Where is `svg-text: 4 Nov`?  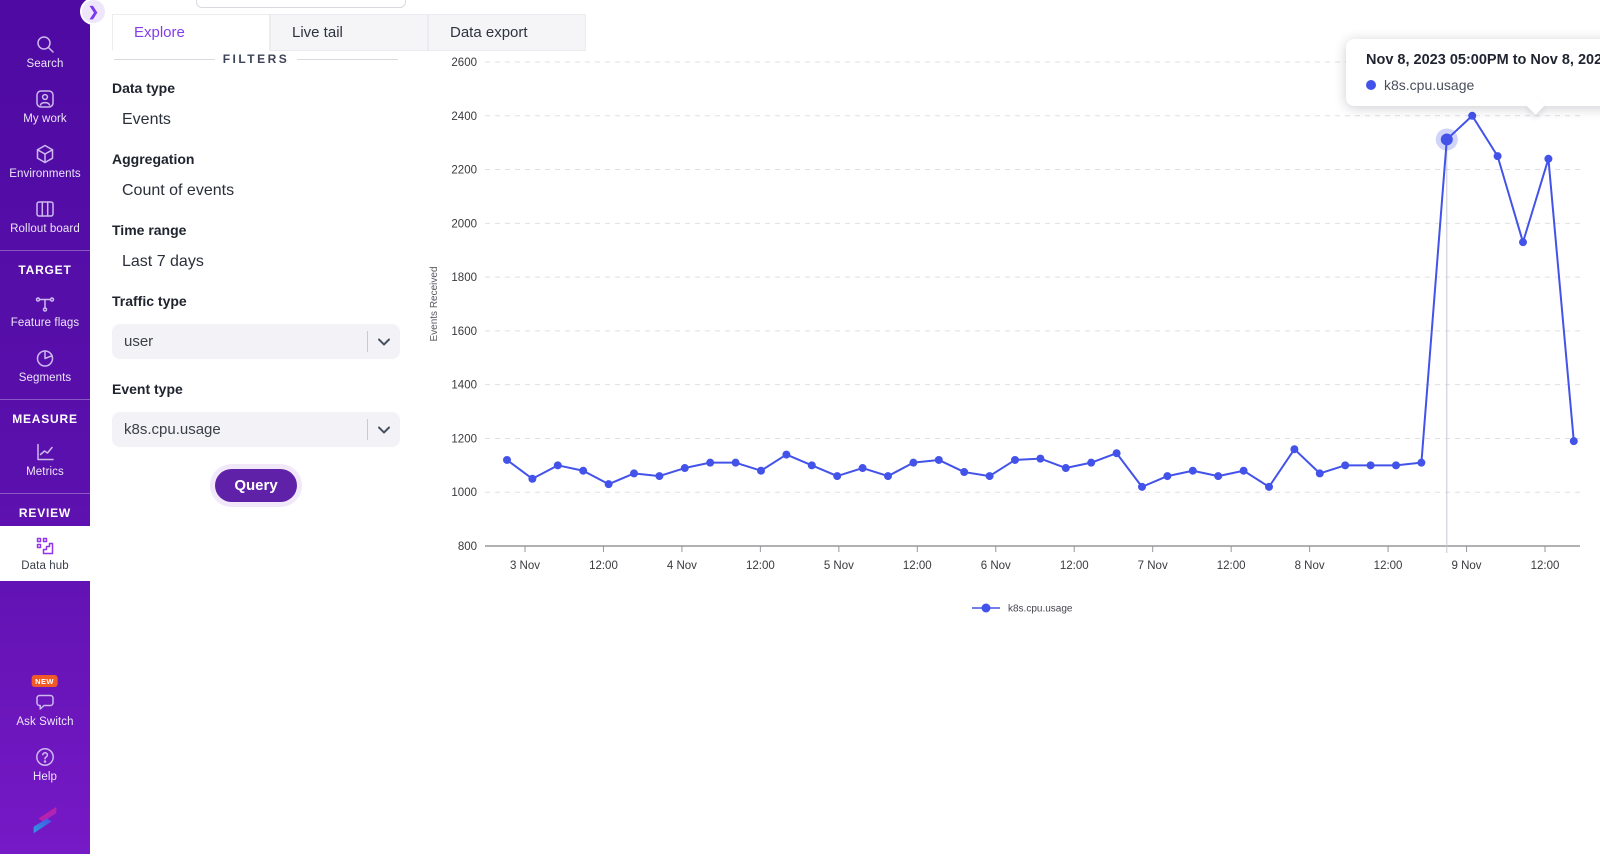 svg-text: 4 Nov is located at coordinates (682, 566).